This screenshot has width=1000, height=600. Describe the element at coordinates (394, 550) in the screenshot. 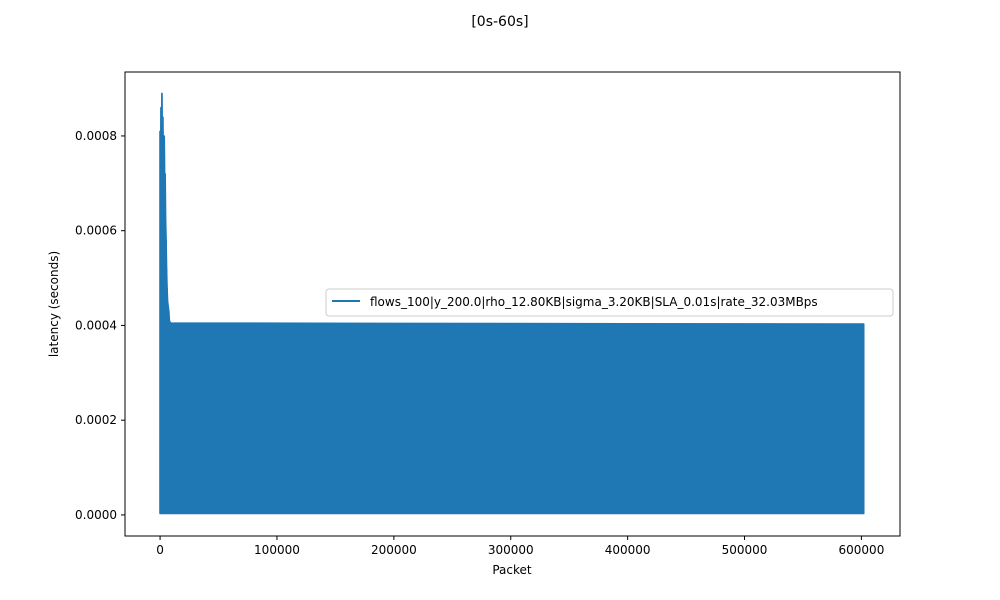

I see `x-tick-label: 200000` at that location.